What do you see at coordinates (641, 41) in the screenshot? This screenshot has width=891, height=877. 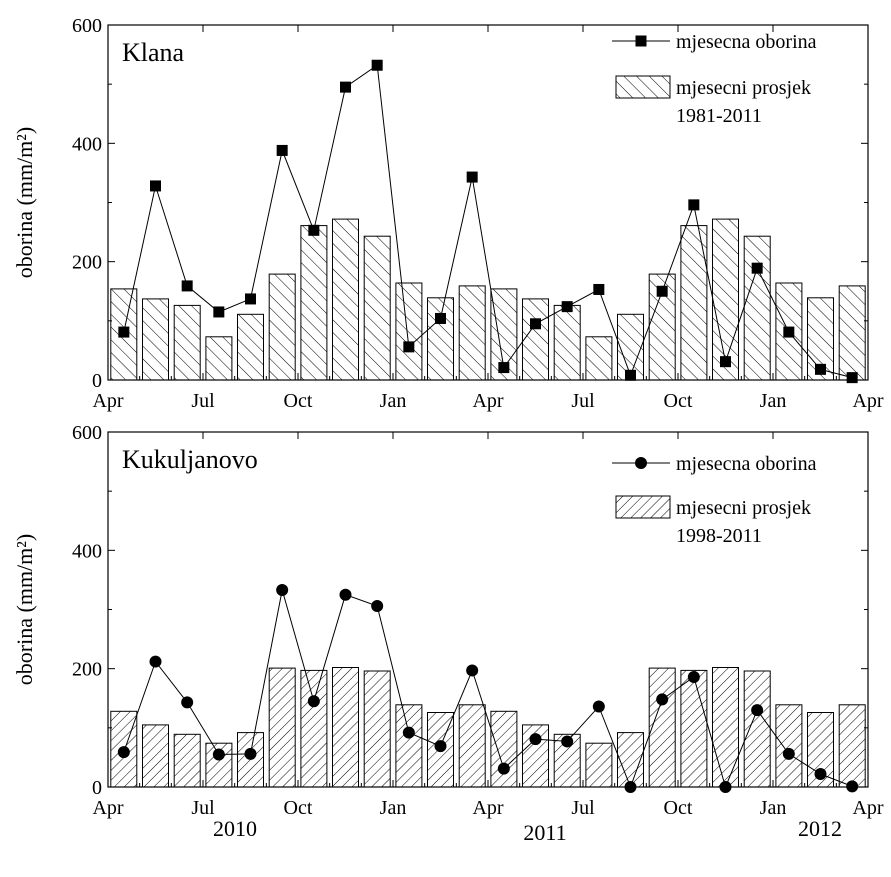 I see `legend-marker` at bounding box center [641, 41].